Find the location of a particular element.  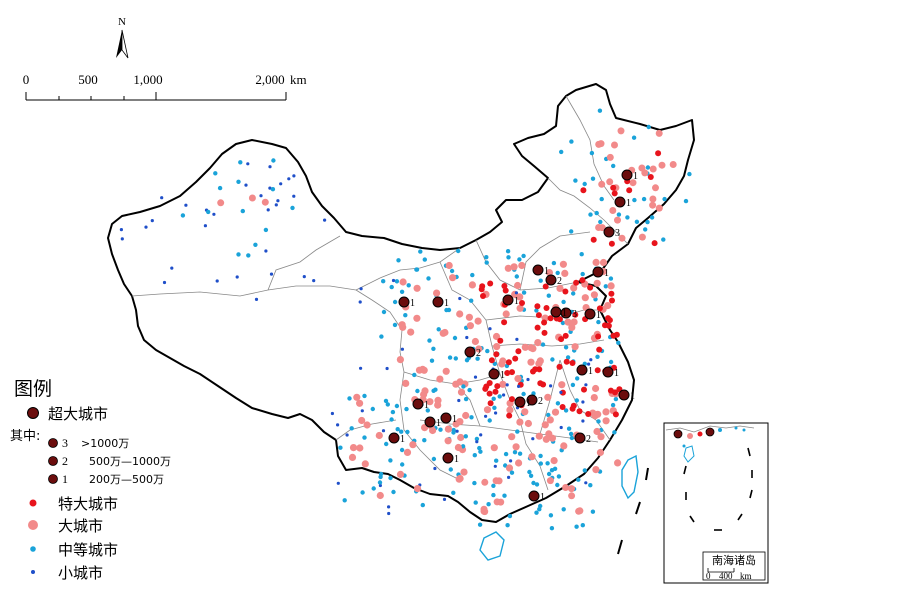

north-arrow-label: N is located at coordinates (122, 22).